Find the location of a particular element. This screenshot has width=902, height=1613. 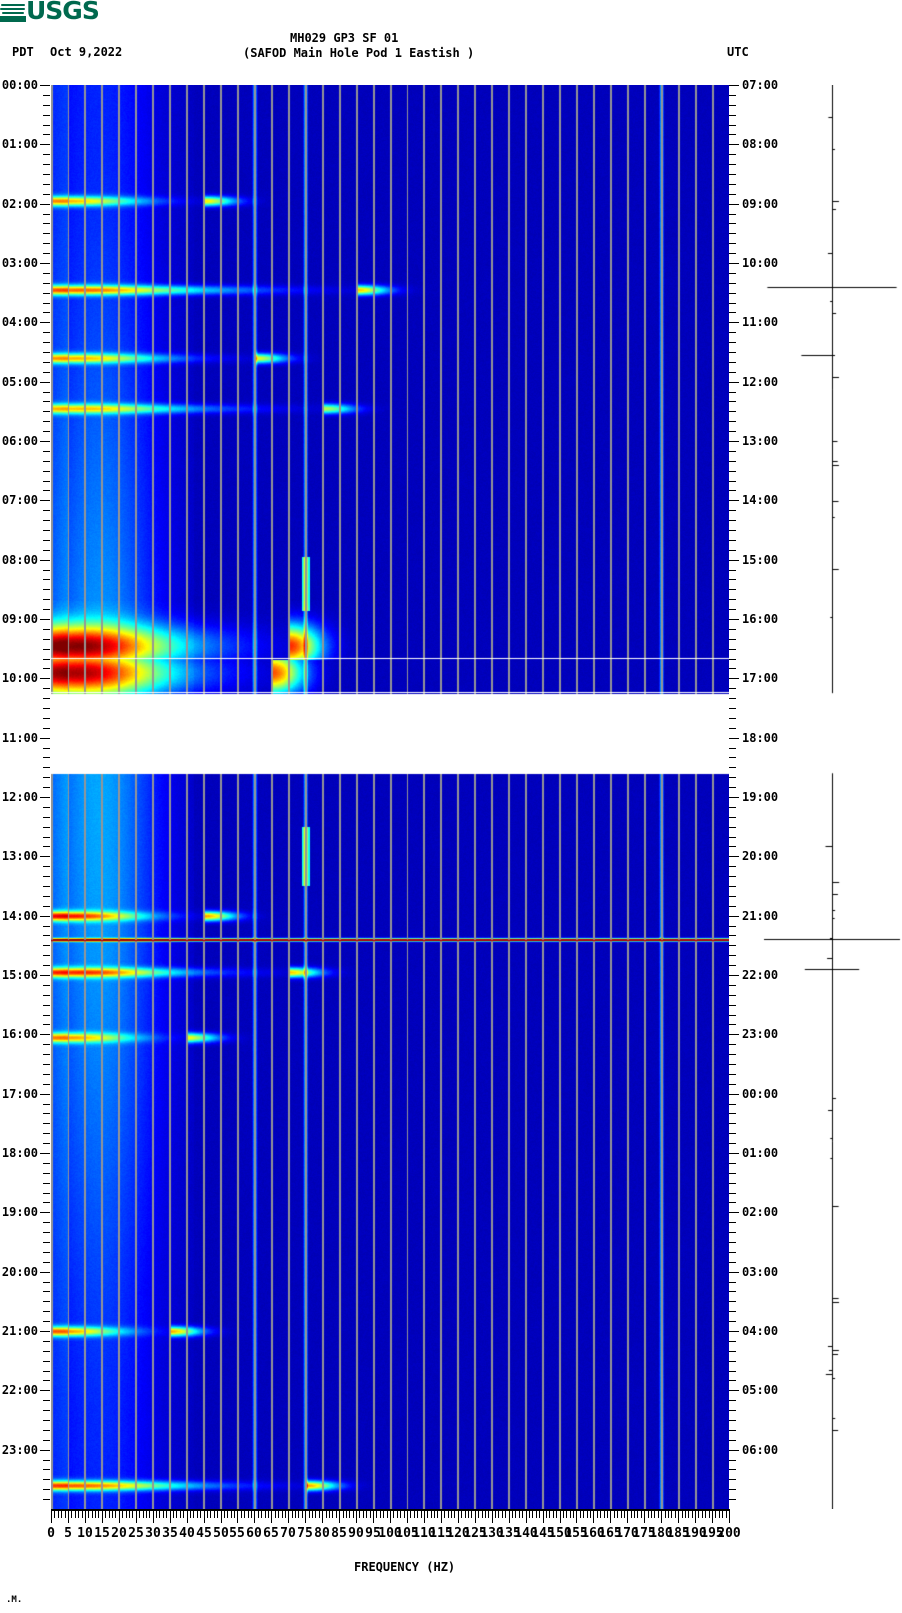

frequency-axis-label: 50 is located at coordinates (221, 1533).